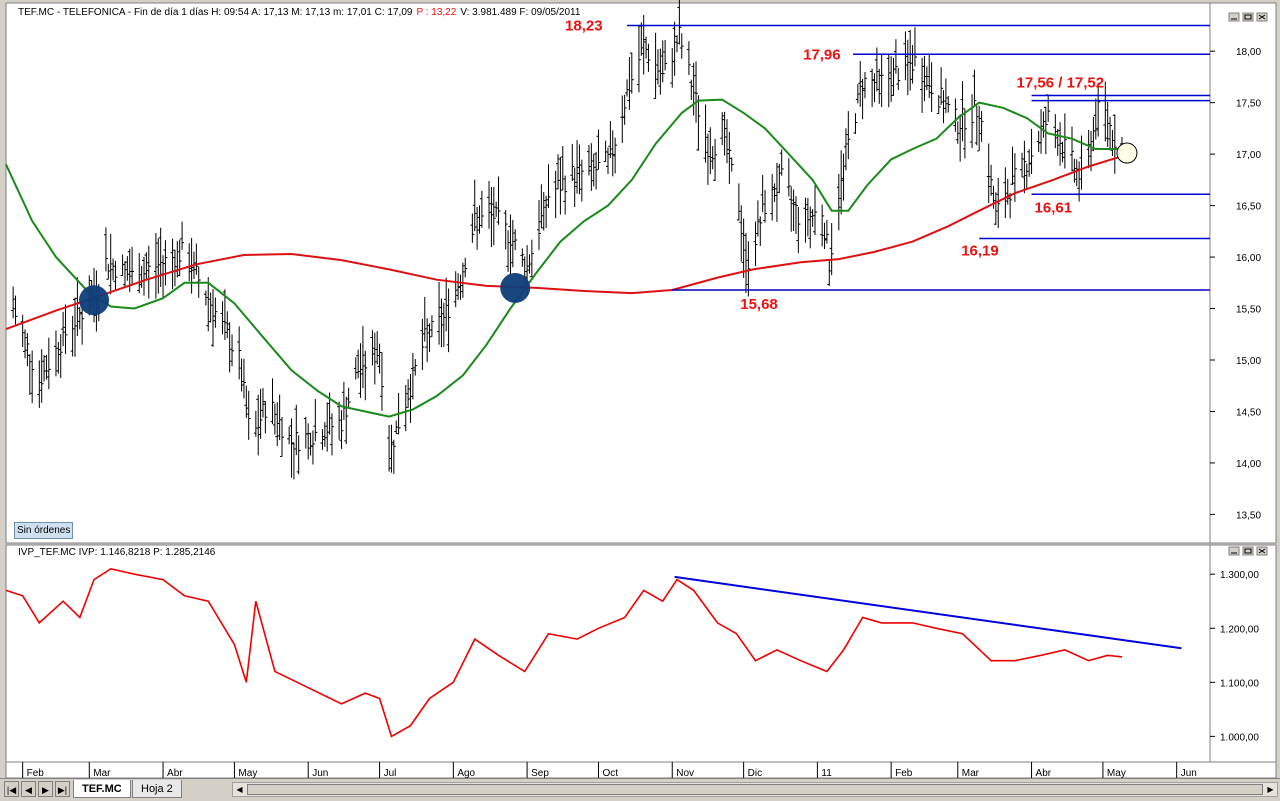 The height and width of the screenshot is (801, 1280). Describe the element at coordinates (62, 789) in the screenshot. I see `last-sheet-icon: ▶|` at that location.